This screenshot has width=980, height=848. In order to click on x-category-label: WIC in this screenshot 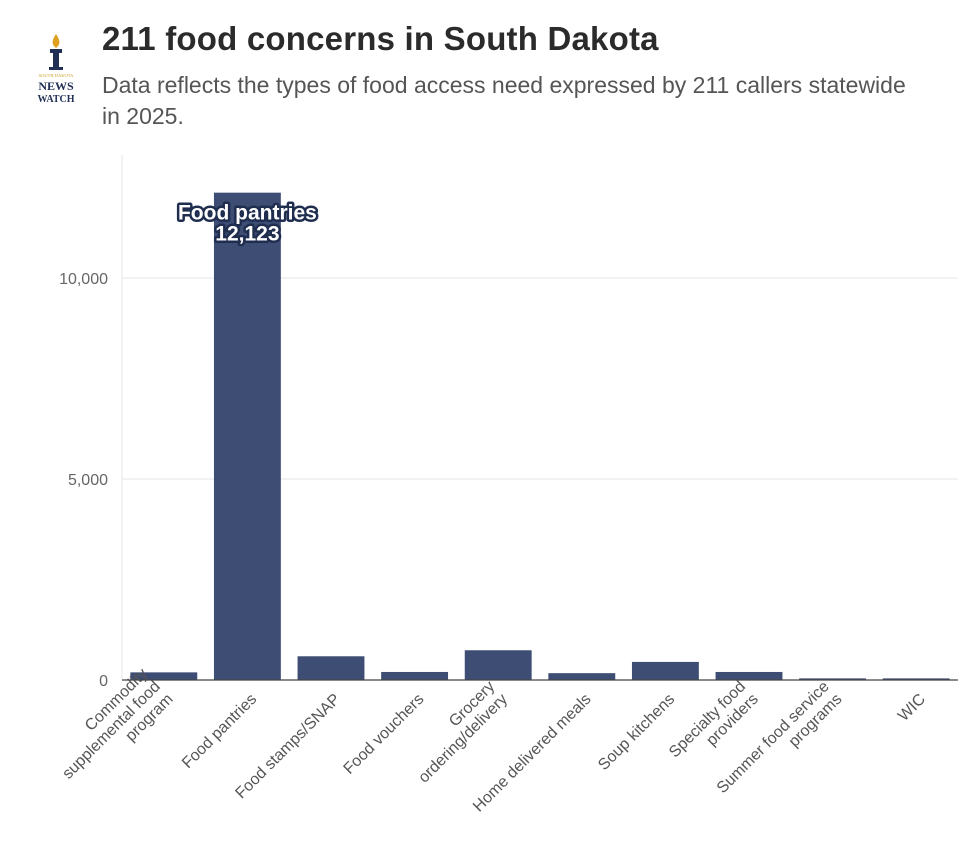, I will do `click(912, 708)`.